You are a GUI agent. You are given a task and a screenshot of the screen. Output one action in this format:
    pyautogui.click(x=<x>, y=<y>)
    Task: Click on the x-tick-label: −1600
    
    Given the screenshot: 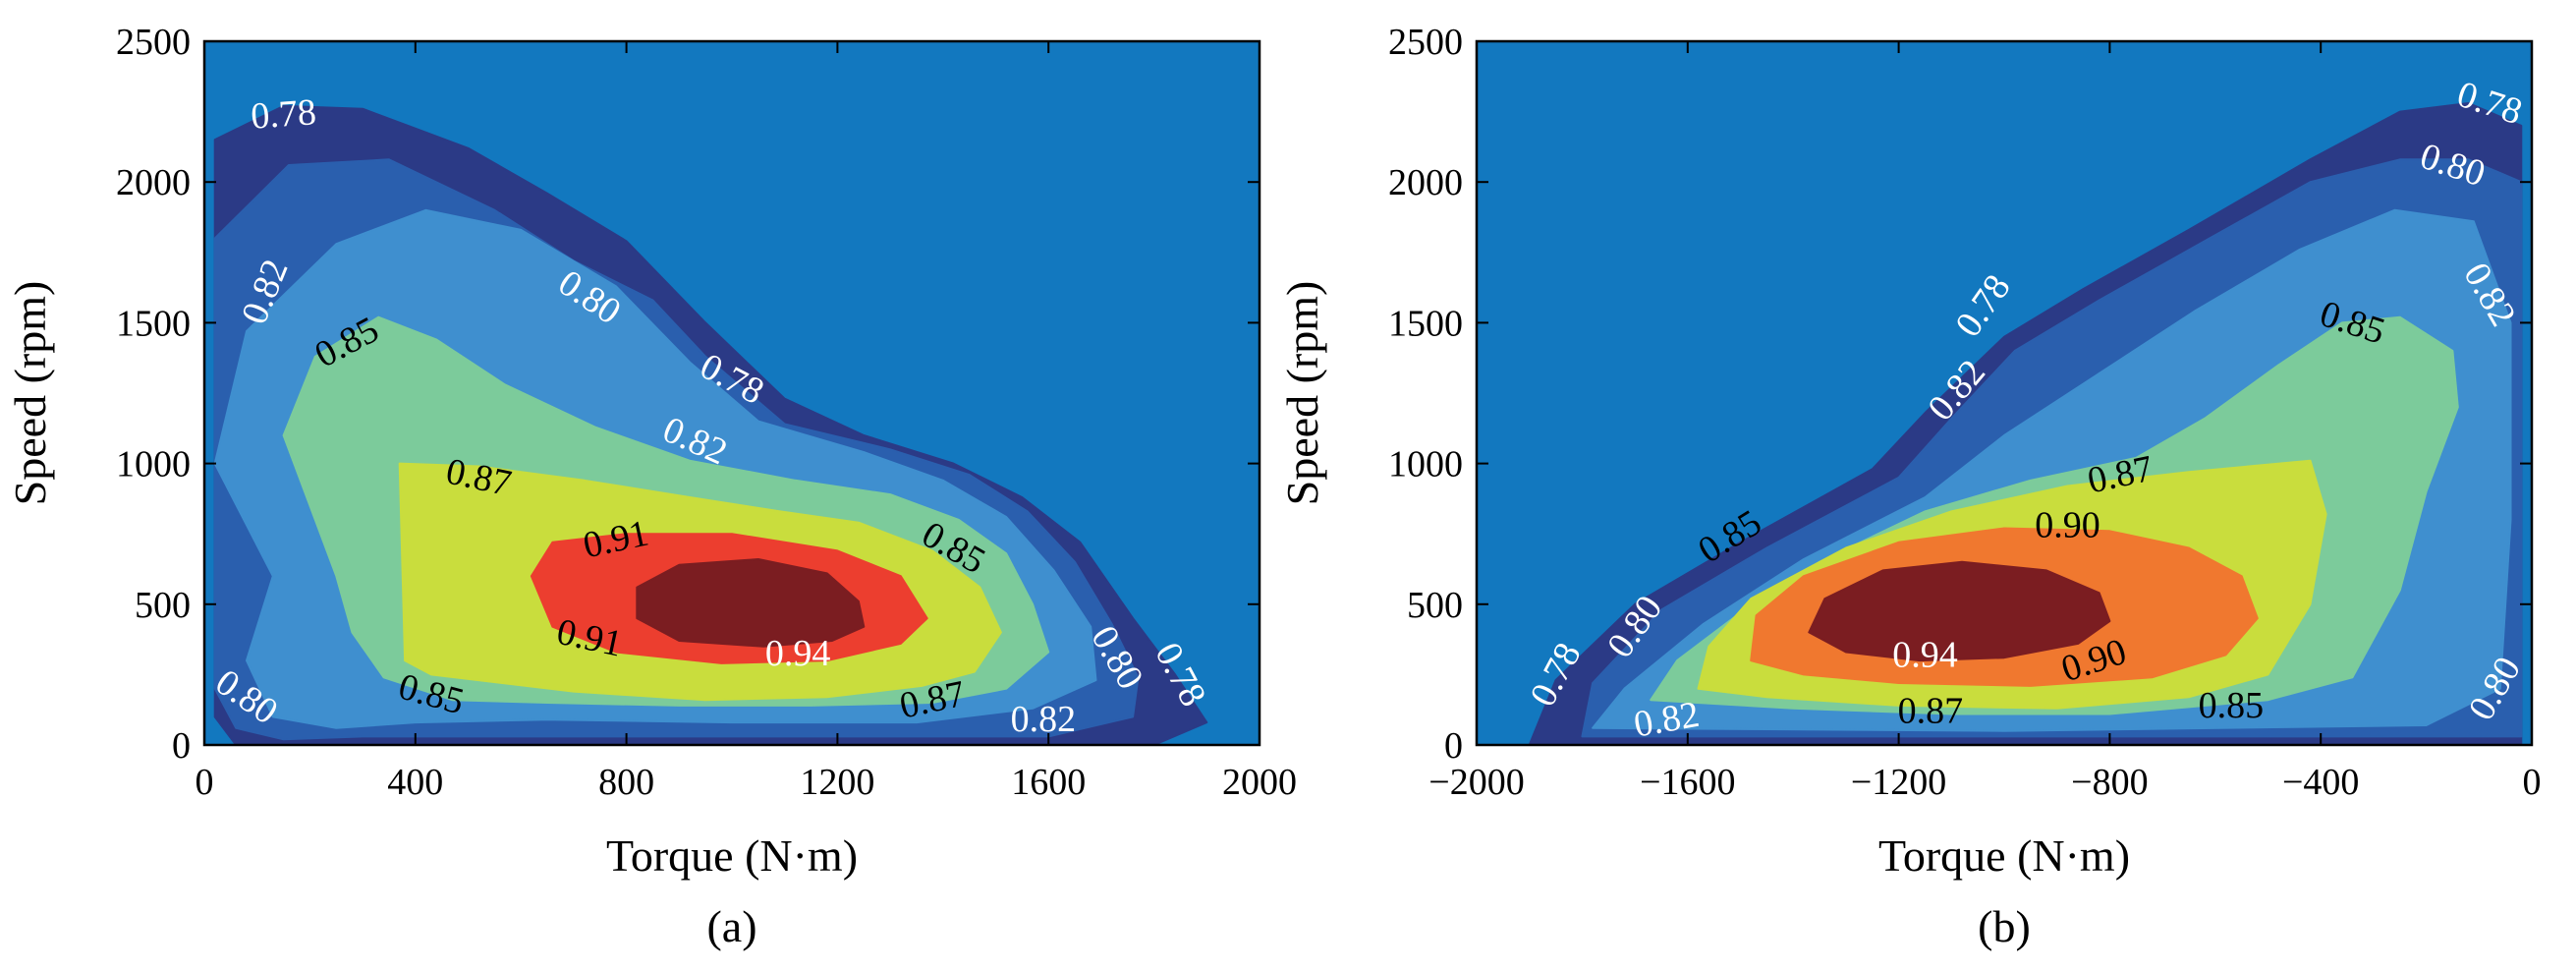 What is the action you would take?
    pyautogui.click(x=1687, y=782)
    